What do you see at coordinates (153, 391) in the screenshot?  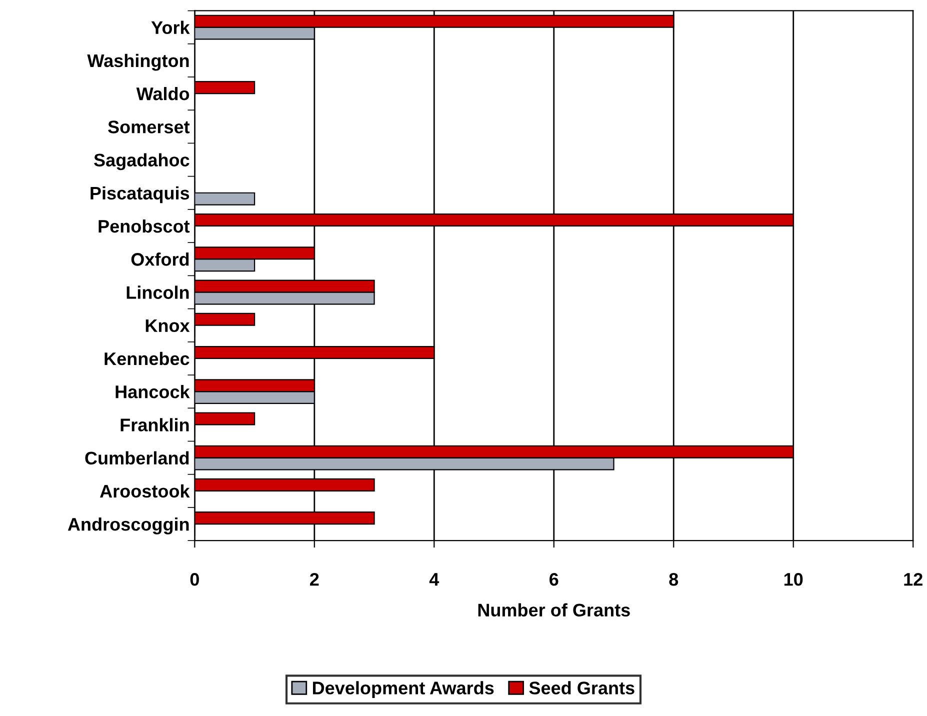 I see `y-tick-label: Hancock` at bounding box center [153, 391].